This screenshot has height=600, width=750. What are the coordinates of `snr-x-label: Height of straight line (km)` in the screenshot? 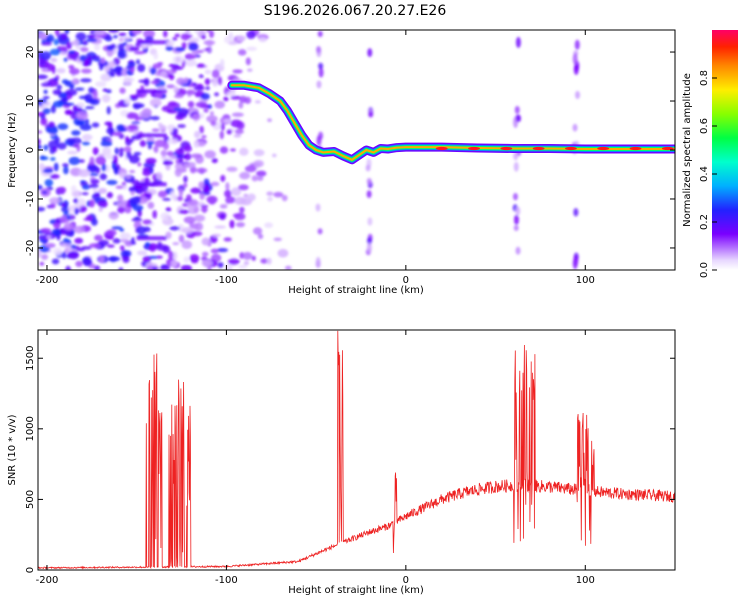 It's located at (356, 590).